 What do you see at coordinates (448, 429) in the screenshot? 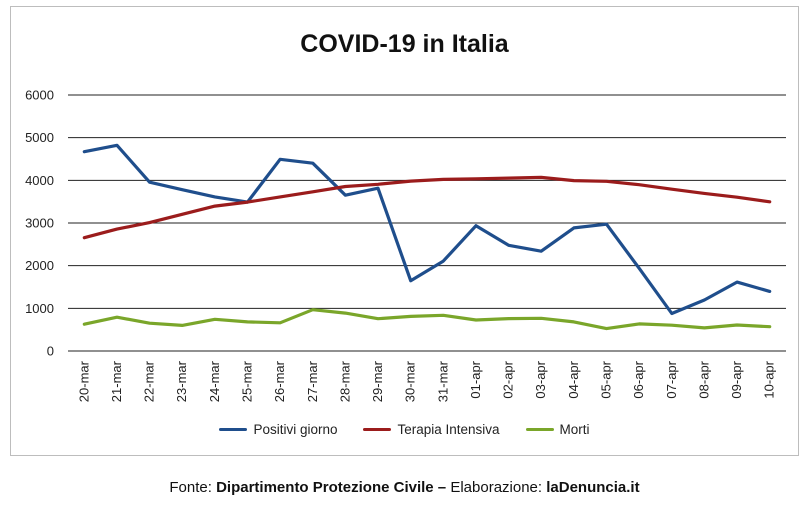
I see `legend-label: Terapia Intensiva` at bounding box center [448, 429].